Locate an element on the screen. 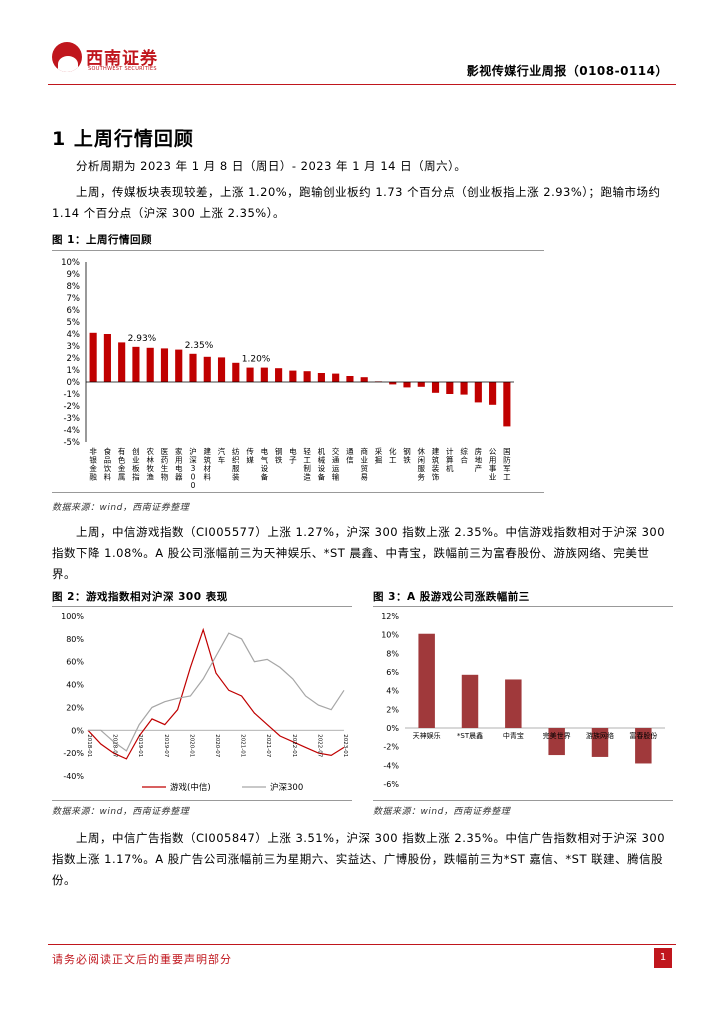 This screenshot has width=724, height=1024. x-tick-label: 综合 is located at coordinates (464, 455).